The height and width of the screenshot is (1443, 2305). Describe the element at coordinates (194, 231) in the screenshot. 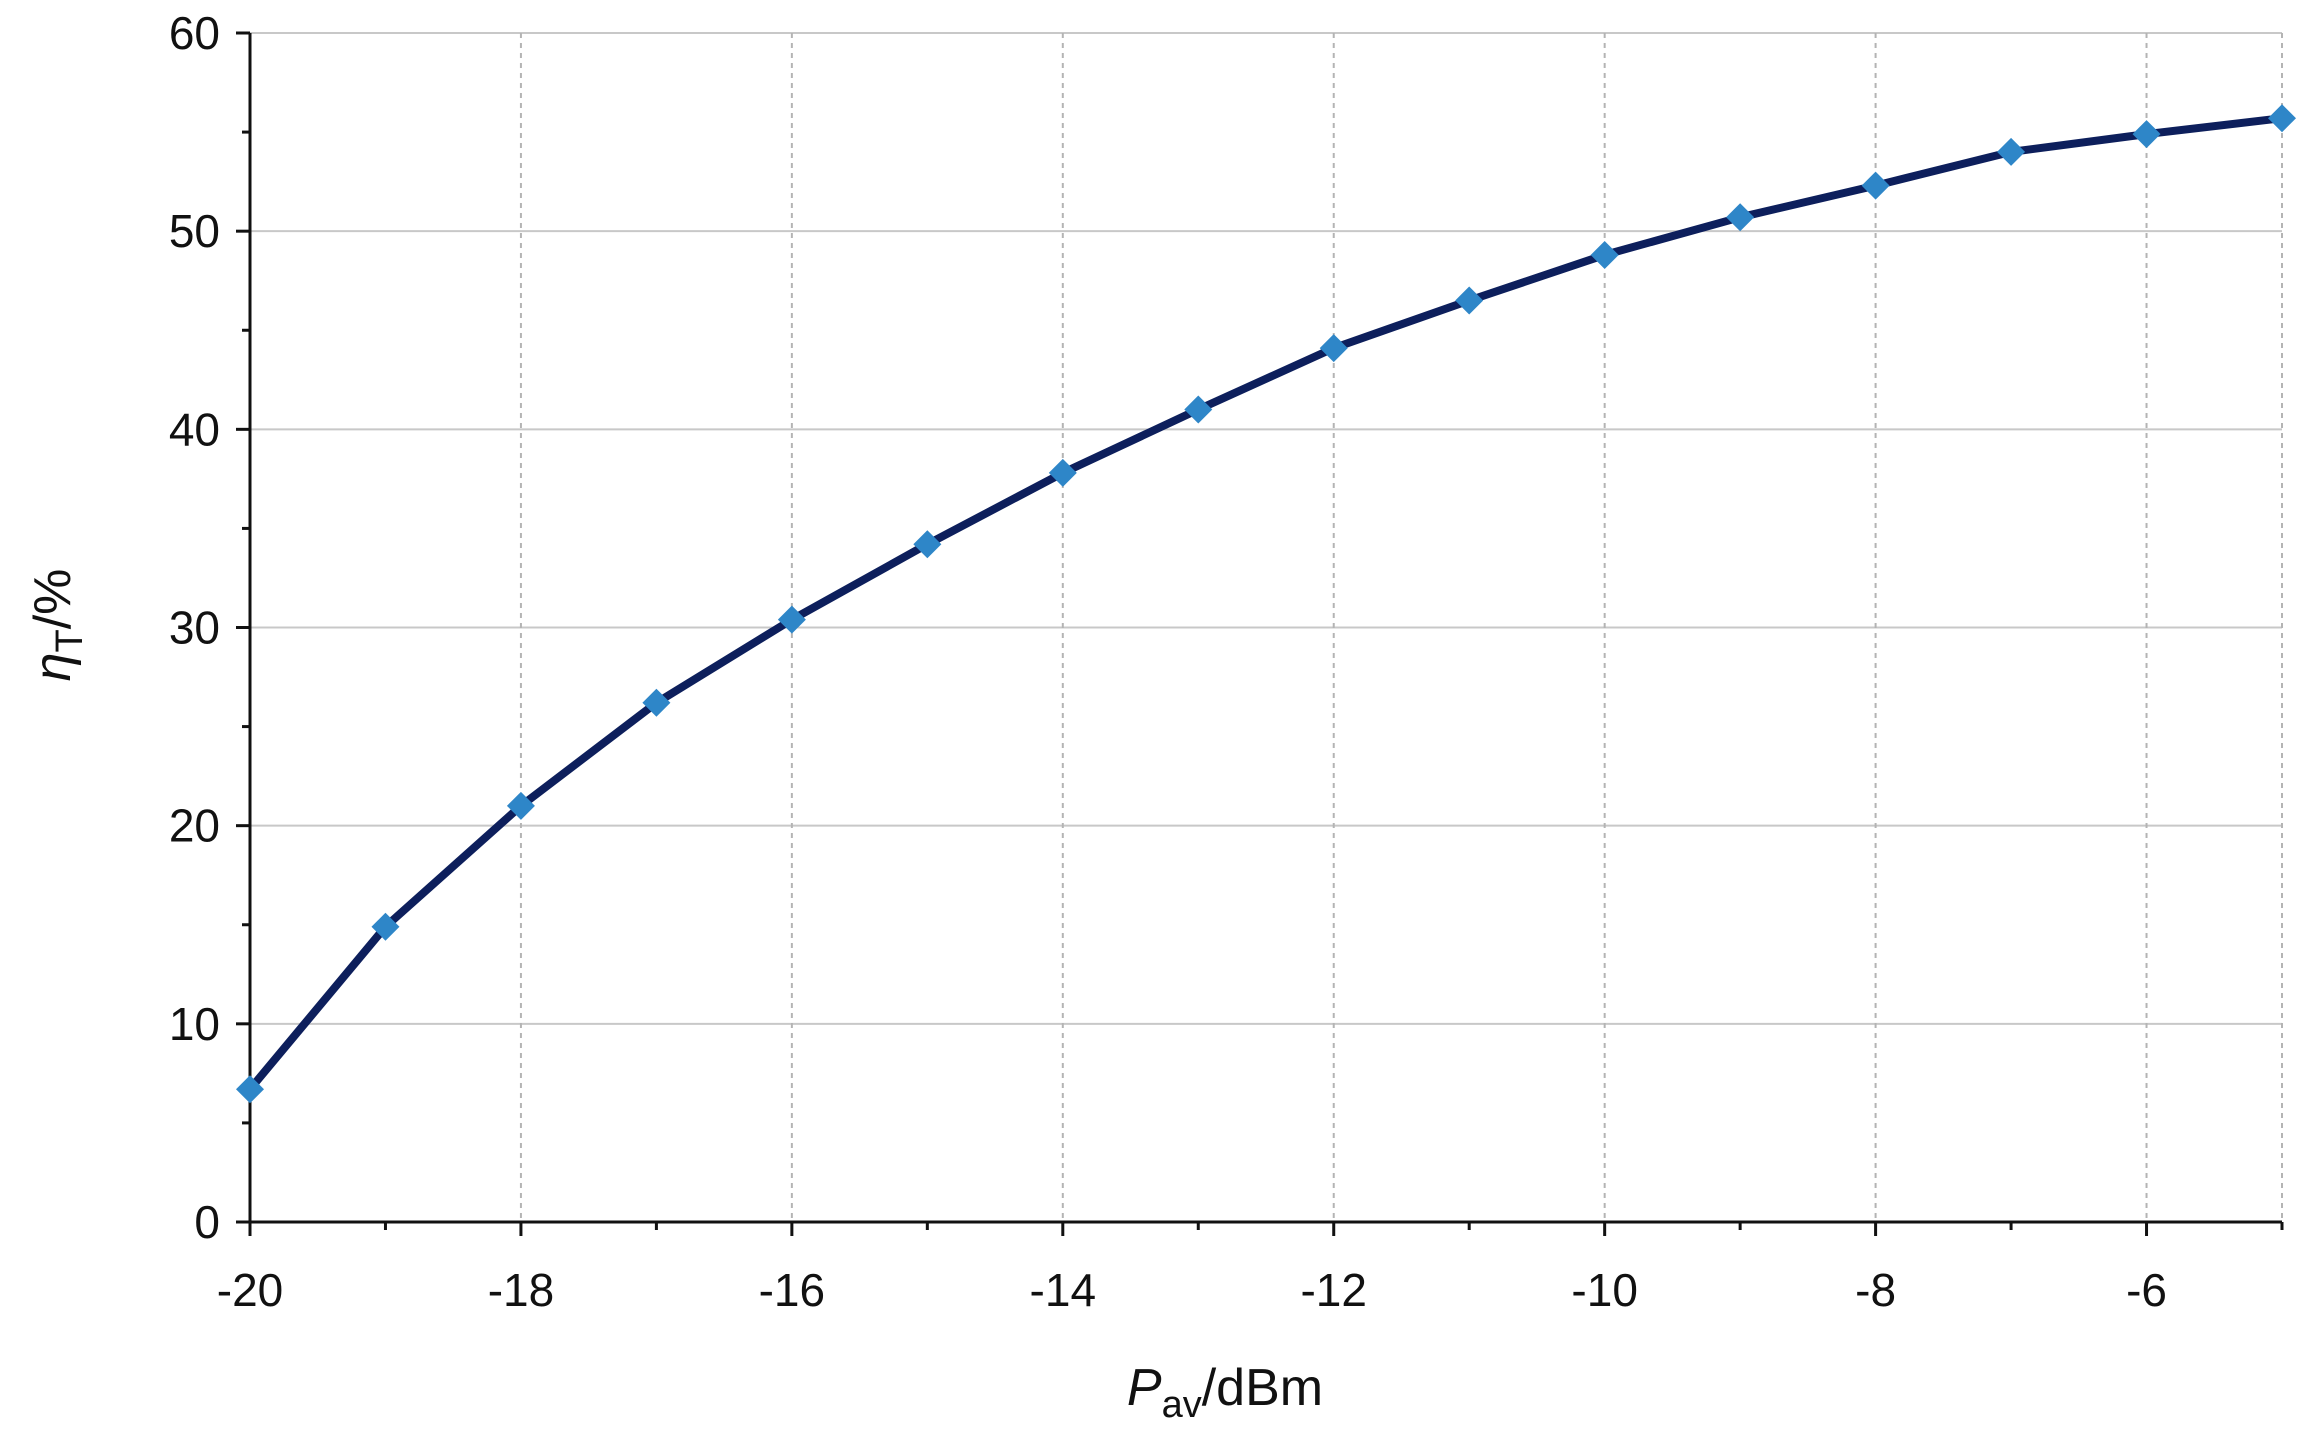

I see `y-tick-label: 50` at that location.